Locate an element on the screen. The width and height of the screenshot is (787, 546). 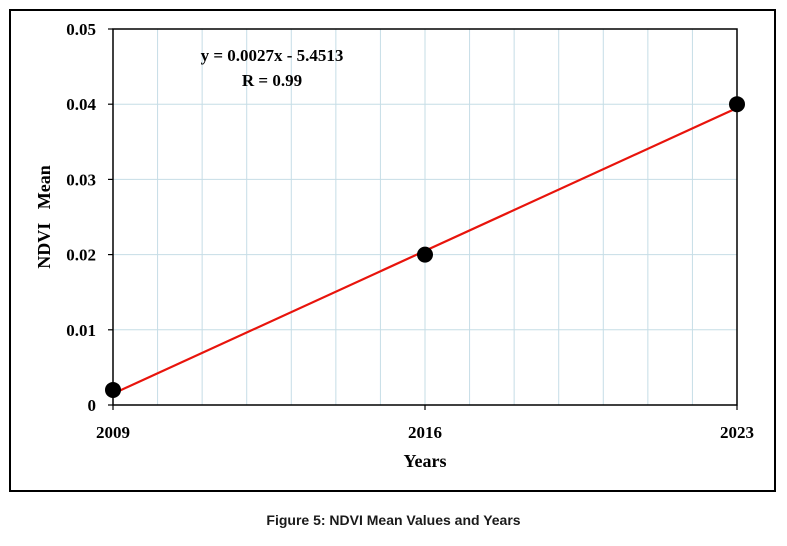
figure-caption: Figure 5: NDVI Mean Values and Years is located at coordinates (393, 520).